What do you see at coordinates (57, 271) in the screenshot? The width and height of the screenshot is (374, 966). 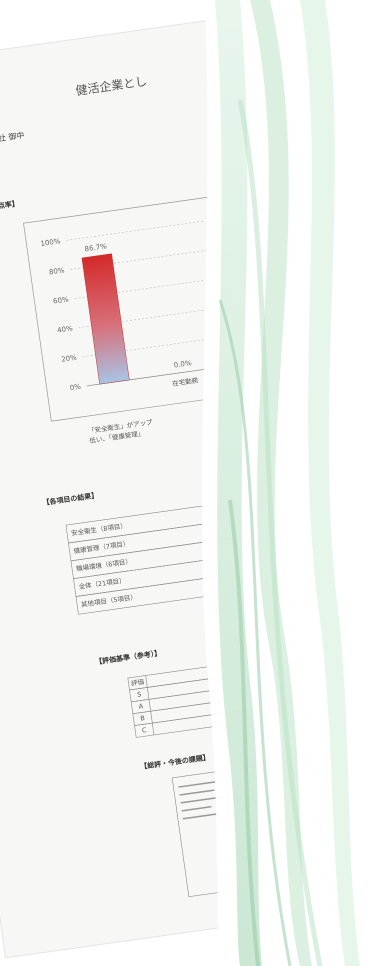 I see `y-tick-label: 80%` at bounding box center [57, 271].